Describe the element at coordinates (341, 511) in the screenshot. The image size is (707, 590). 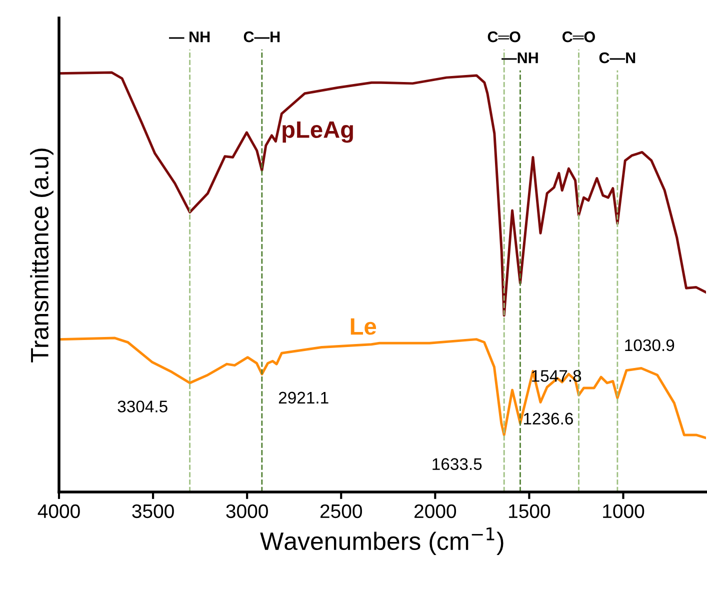
I see `x-tick-label: 2500` at that location.